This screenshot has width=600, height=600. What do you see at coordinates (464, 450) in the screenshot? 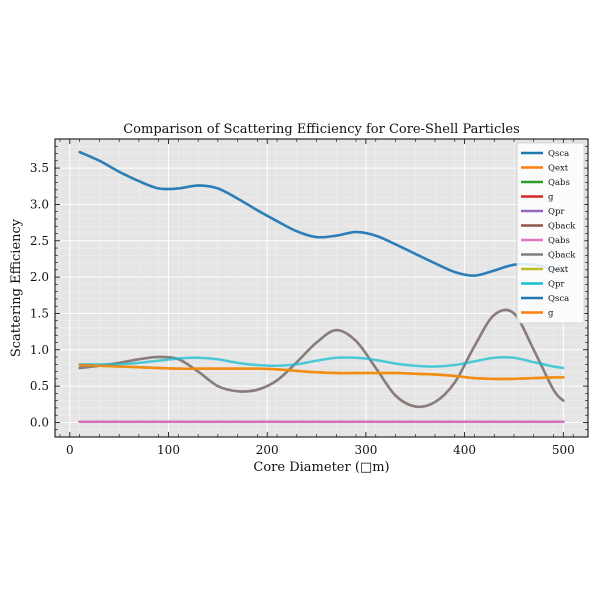
I see `x-tick-label: 400` at bounding box center [464, 450].